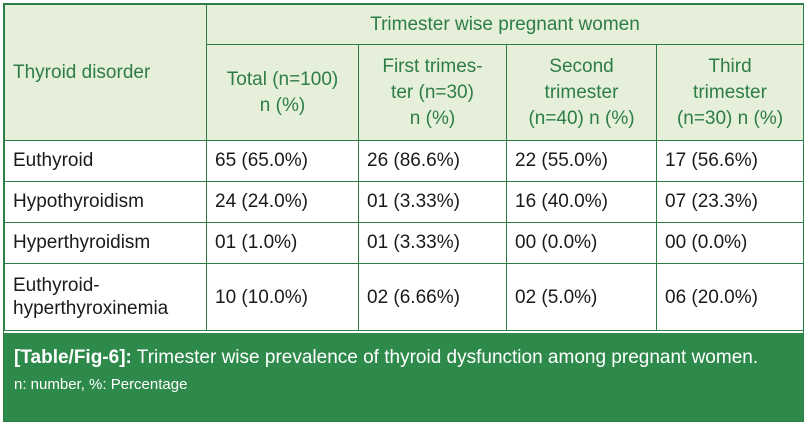 The image size is (809, 426). Describe the element at coordinates (729, 161) in the screenshot. I see `table-cell: 17 (56.6%)` at that location.